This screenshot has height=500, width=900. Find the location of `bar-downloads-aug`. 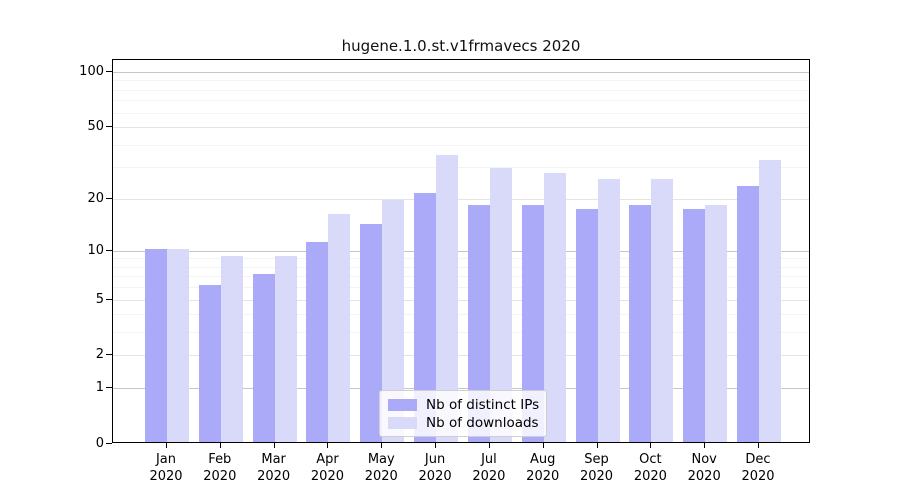

bar-downloads-aug is located at coordinates (554, 307).